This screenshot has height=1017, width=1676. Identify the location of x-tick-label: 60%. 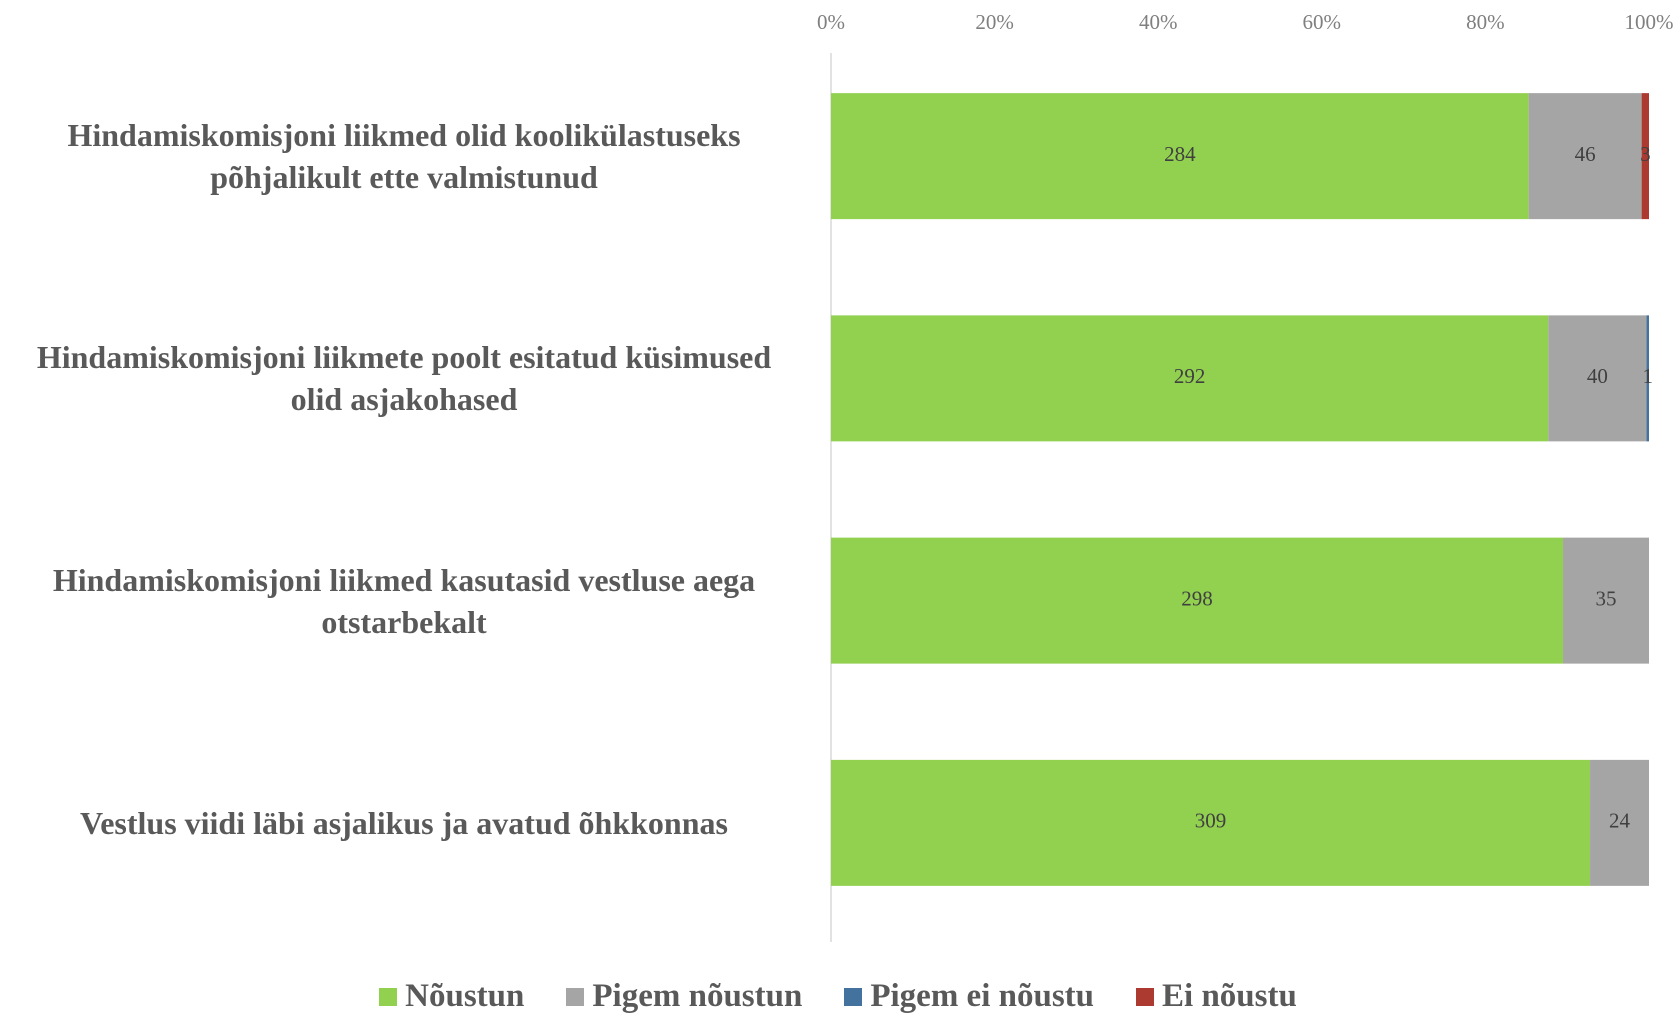
(1322, 22).